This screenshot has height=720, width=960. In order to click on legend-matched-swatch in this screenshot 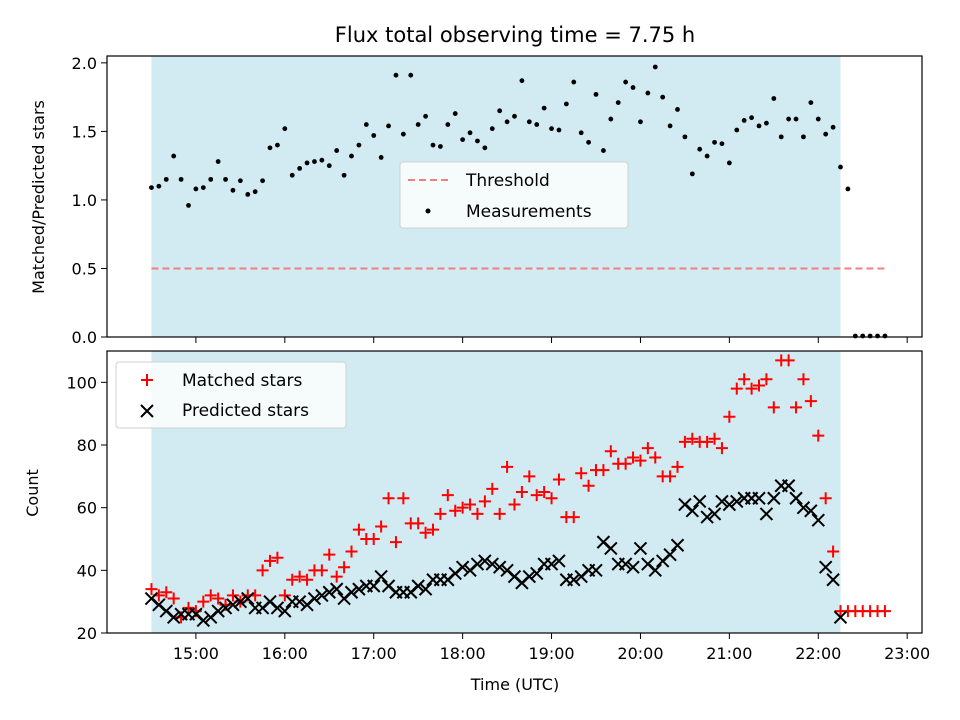, I will do `click(147, 380)`.